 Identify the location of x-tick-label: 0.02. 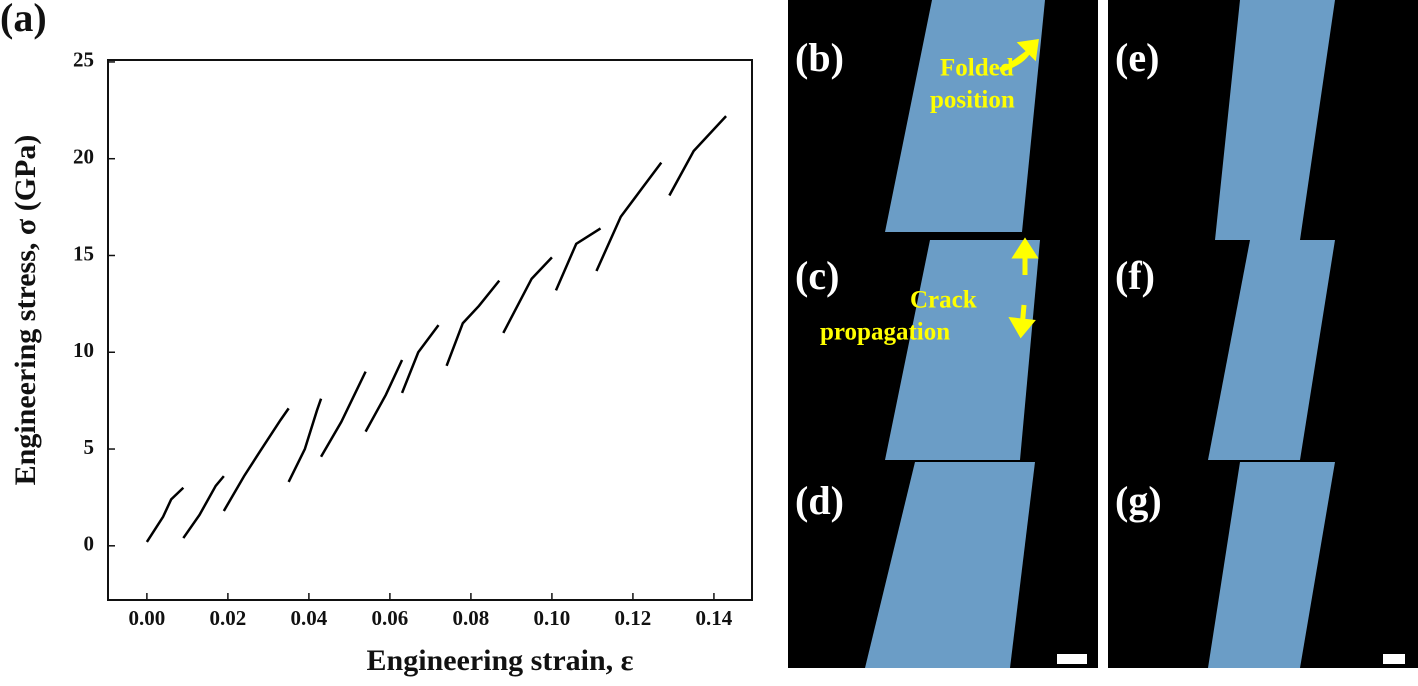
(228, 618).